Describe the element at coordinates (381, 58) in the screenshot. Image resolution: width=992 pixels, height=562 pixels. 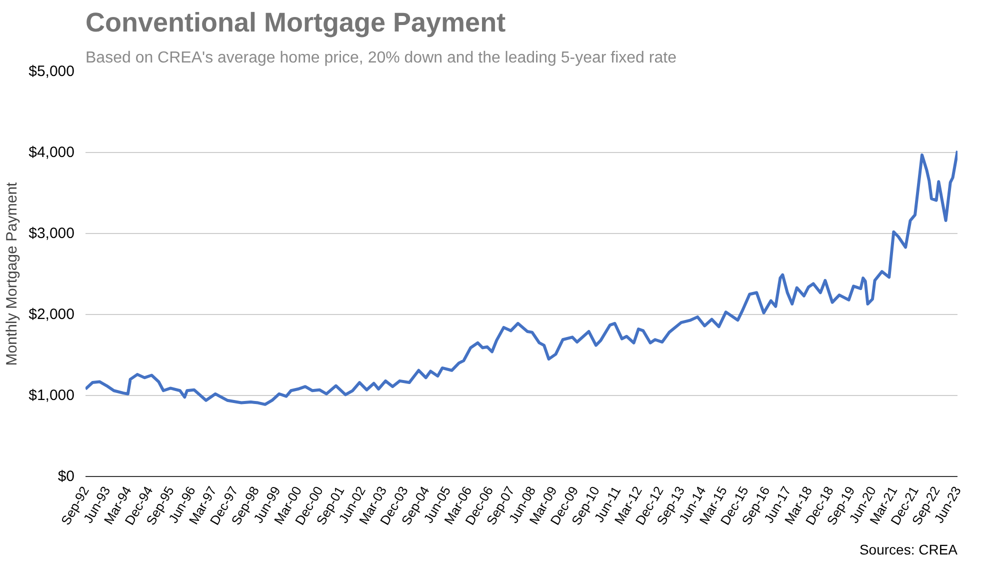
I see `chart-subtitle: Based on CREA's average home price, 20% down and the leading 5-year fixed rate` at that location.